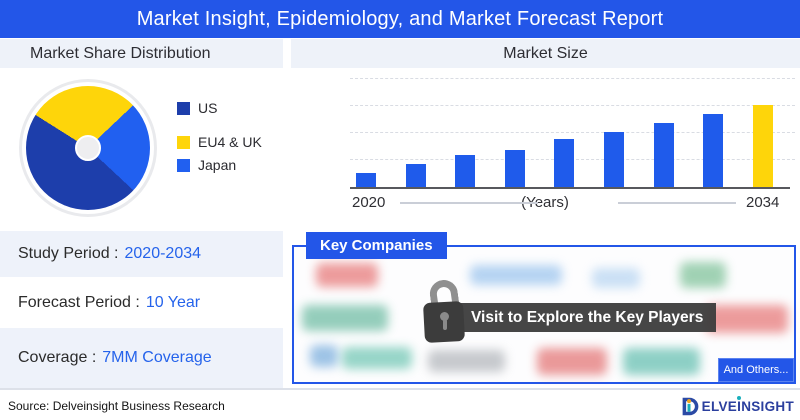 The width and height of the screenshot is (800, 420). I want to click on forecast-period-row: Forecast Period : 10 Year, so click(141, 302).